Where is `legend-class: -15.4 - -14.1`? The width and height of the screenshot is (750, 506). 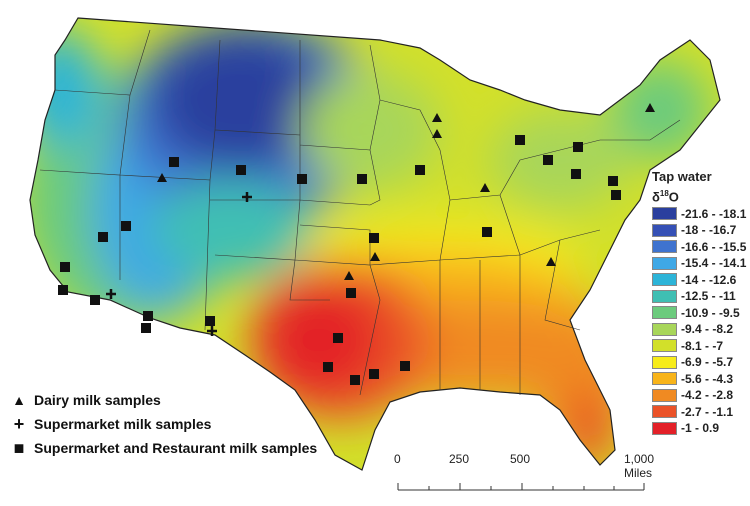
legend-class: -15.4 - -14.1 is located at coordinates (699, 263).